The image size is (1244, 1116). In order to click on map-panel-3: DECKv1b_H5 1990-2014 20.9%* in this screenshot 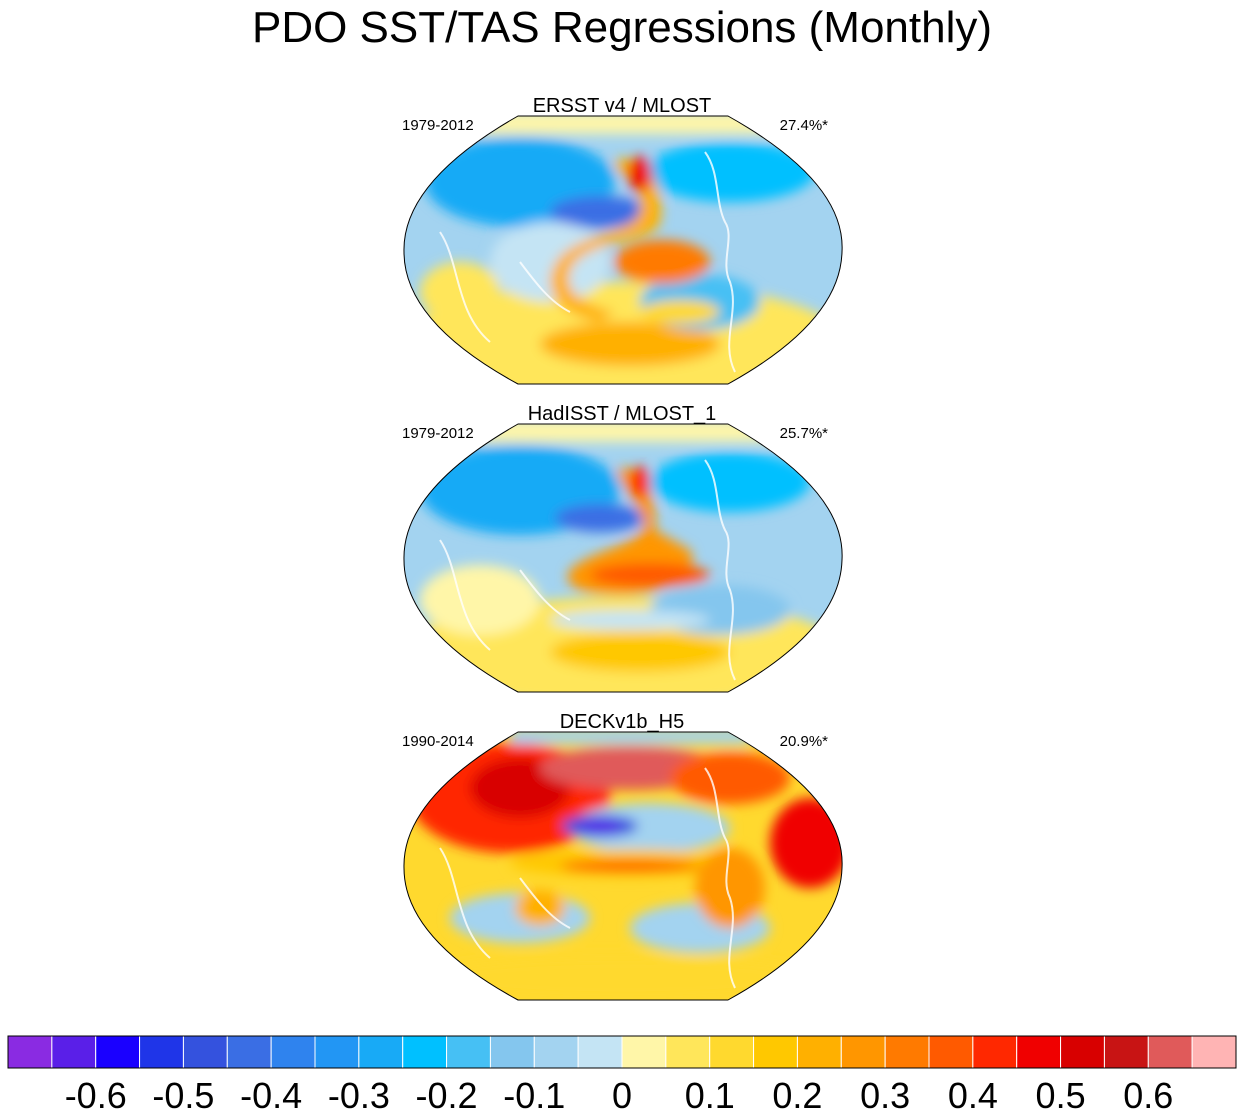, I will do `click(622, 860)`.